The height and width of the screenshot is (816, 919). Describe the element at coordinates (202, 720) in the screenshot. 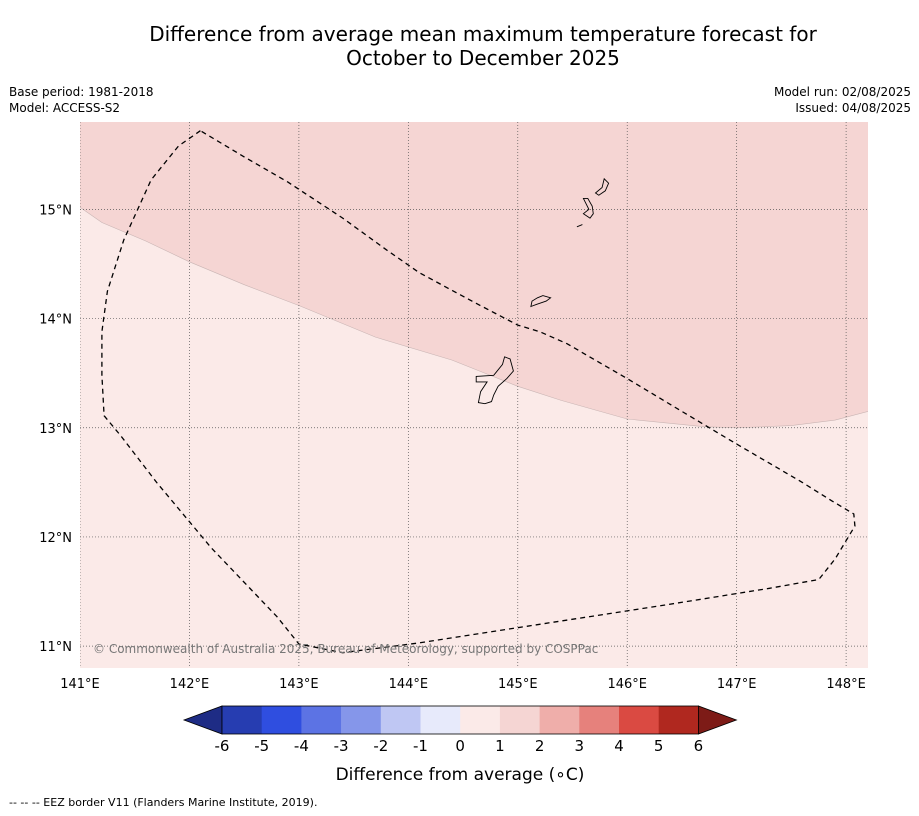

I see `colorbar-extension-low` at that location.